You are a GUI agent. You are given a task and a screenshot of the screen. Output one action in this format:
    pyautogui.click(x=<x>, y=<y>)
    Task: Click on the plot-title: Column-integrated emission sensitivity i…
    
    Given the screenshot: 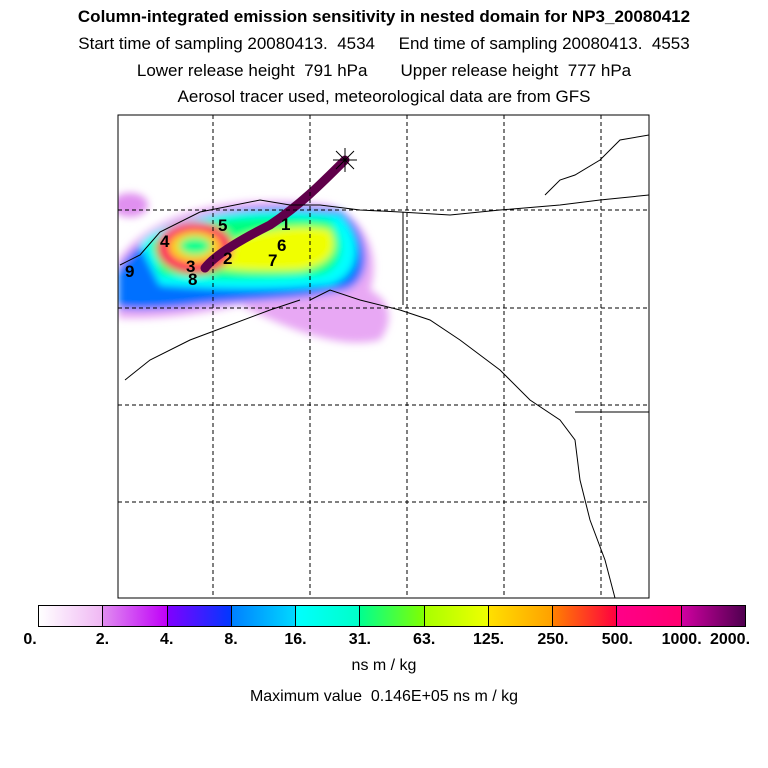 What is the action you would take?
    pyautogui.click(x=384, y=16)
    